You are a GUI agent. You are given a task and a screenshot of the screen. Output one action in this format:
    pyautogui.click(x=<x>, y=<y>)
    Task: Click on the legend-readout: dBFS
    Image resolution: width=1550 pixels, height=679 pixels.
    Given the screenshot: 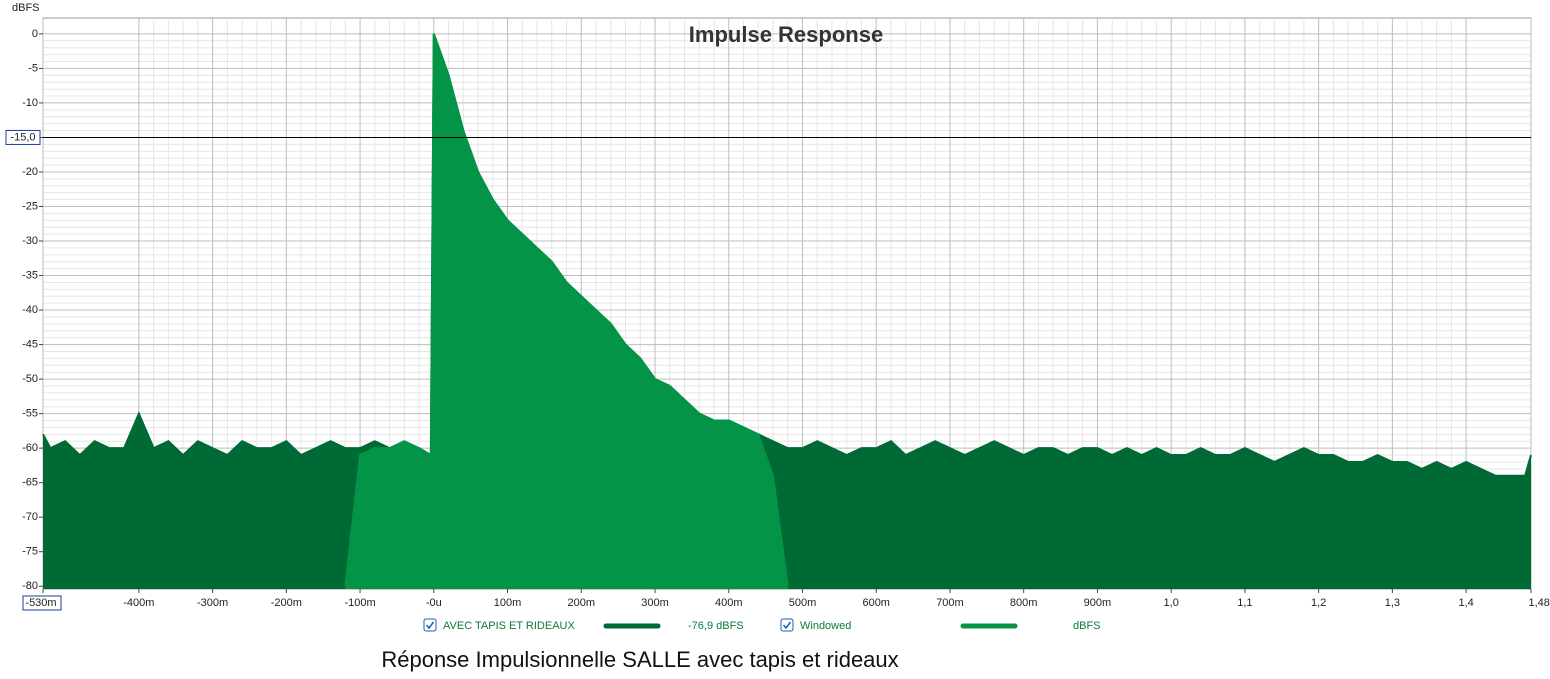 What is the action you would take?
    pyautogui.click(x=1087, y=626)
    